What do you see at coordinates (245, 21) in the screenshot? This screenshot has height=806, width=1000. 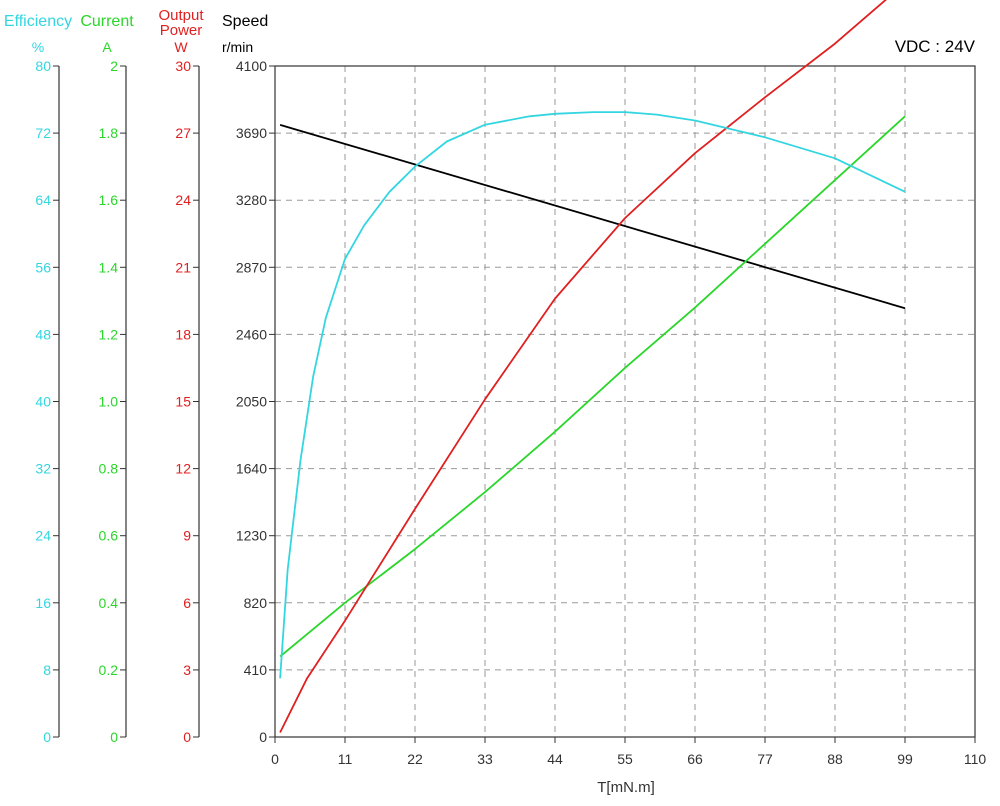 I see `speed-axis-title: Speed` at bounding box center [245, 21].